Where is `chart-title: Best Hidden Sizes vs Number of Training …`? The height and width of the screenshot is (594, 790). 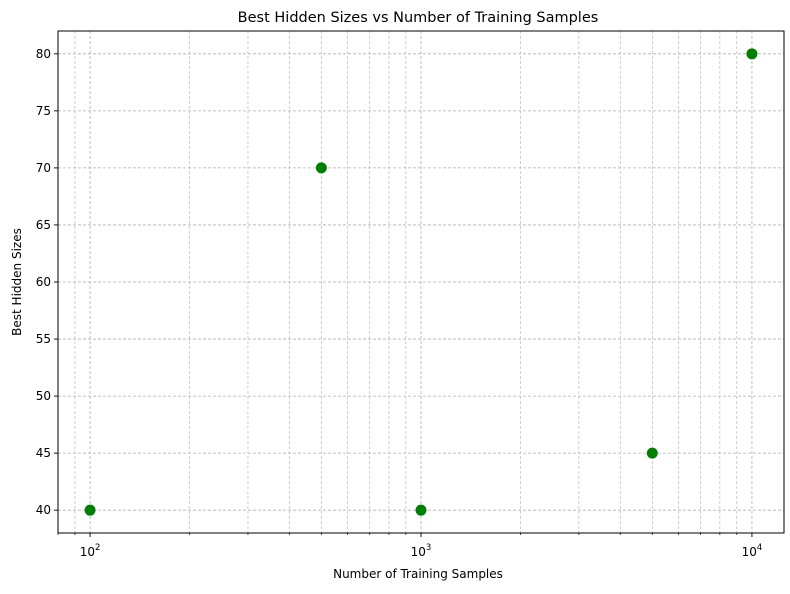 chart-title: Best Hidden Sizes vs Number of Training … is located at coordinates (418, 18).